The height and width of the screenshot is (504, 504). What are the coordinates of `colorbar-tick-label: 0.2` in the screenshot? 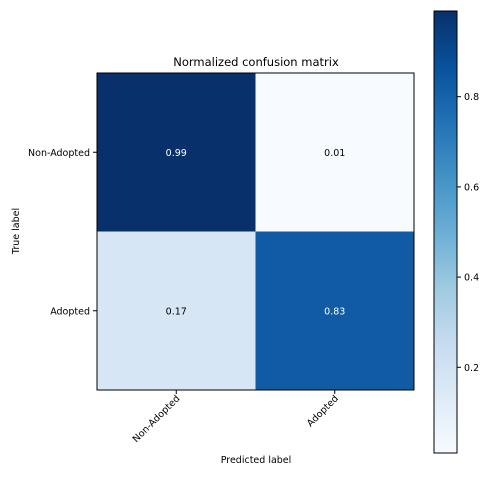 It's located at (471, 368).